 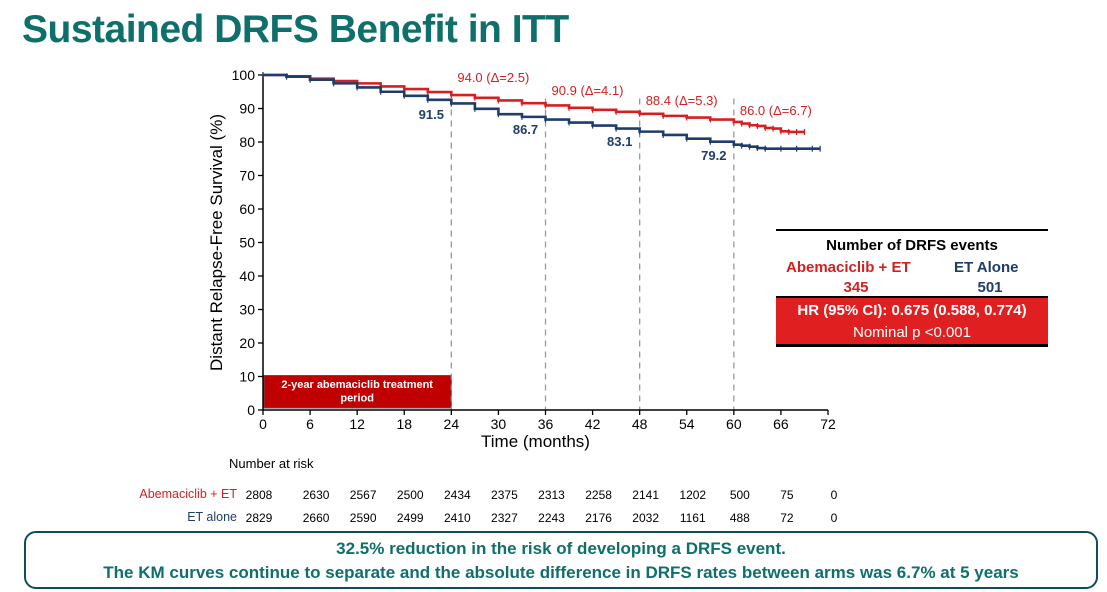 What do you see at coordinates (828, 424) in the screenshot?
I see `x-tick-label: 72` at bounding box center [828, 424].